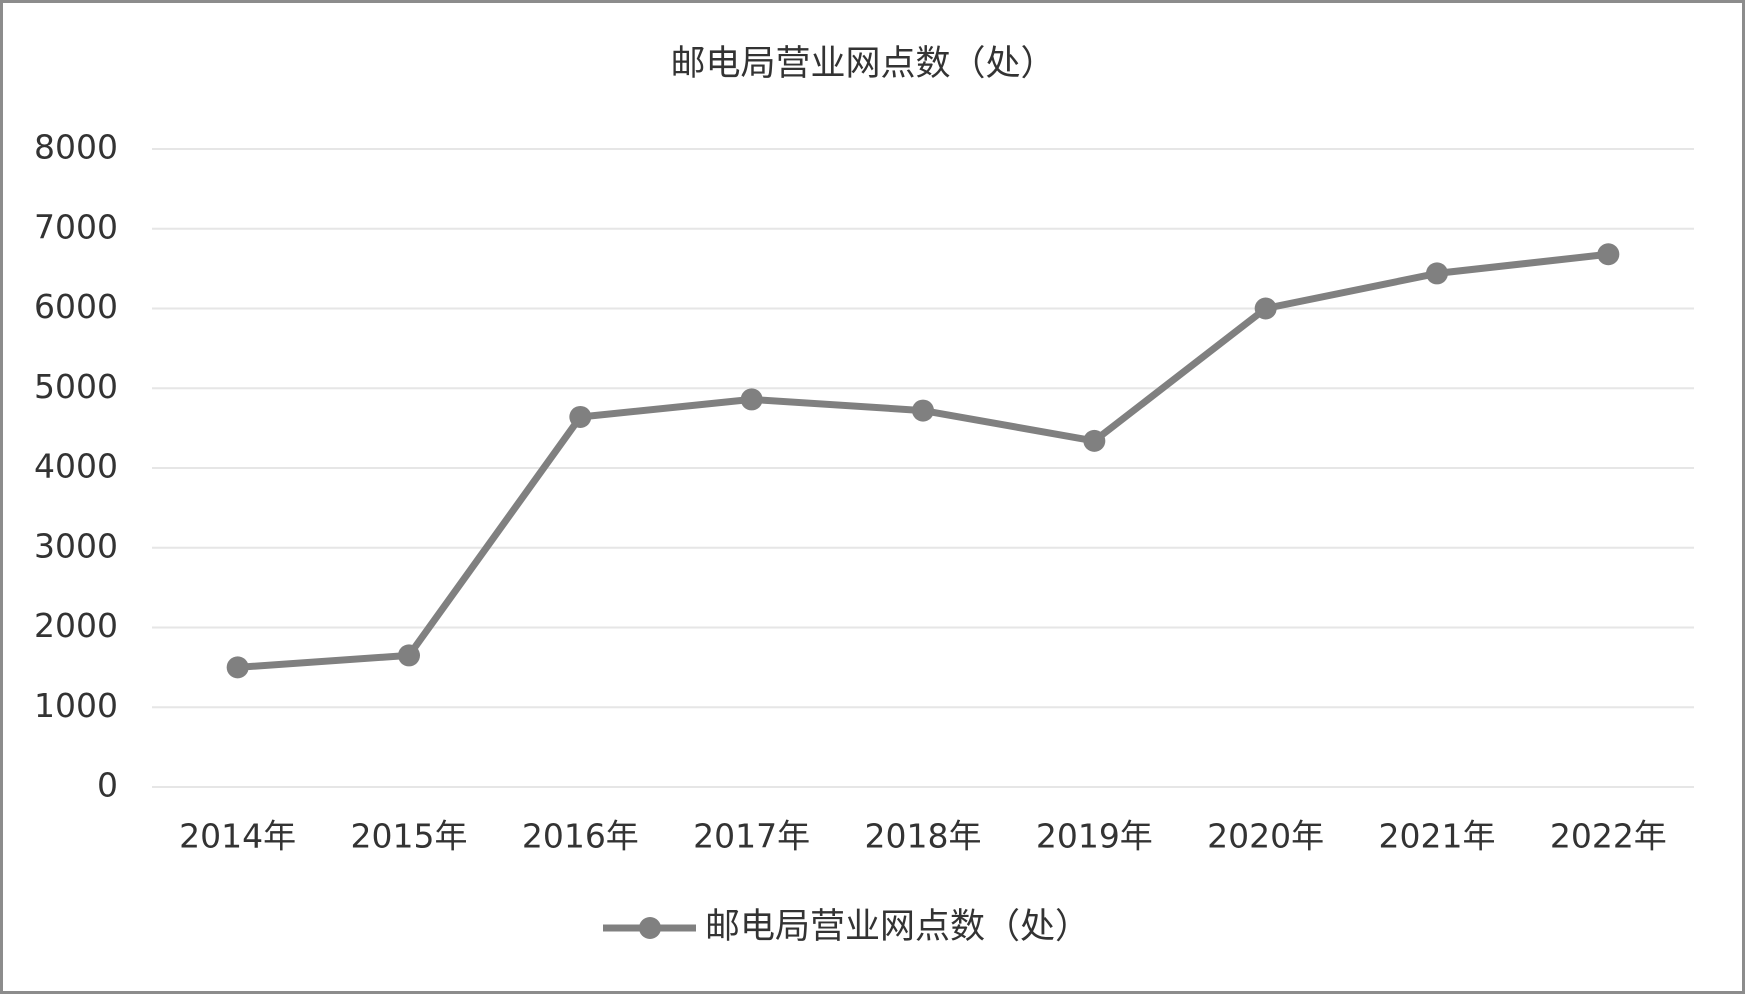 This screenshot has height=994, width=1745. What do you see at coordinates (1608, 836) in the screenshot?
I see `x-tick-label: 2022年` at bounding box center [1608, 836].